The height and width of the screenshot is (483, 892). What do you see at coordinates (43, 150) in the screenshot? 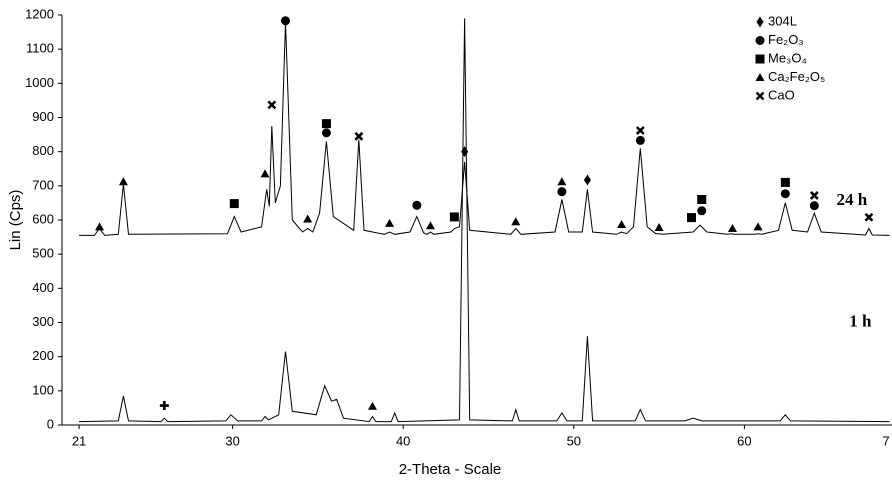
I see `y-tick-label: 800` at bounding box center [43, 150].